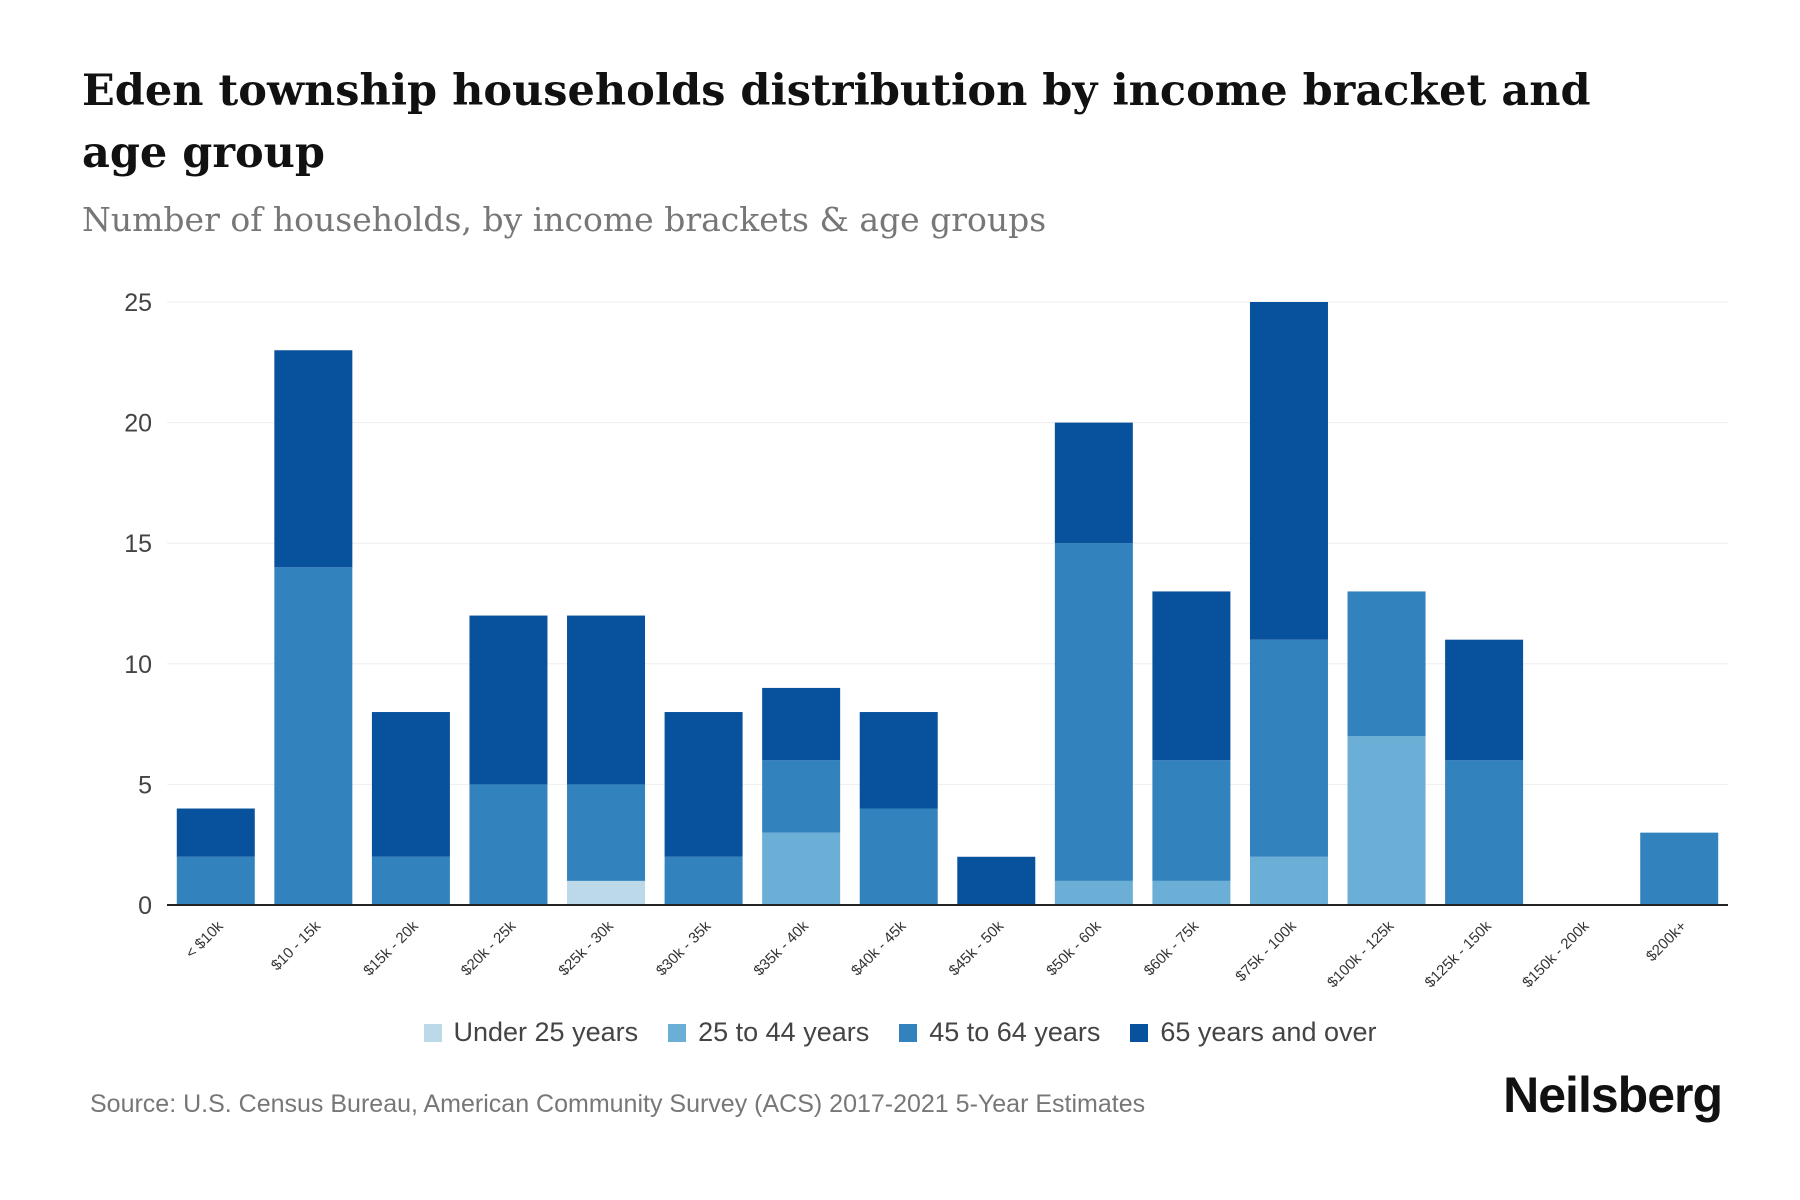  I want to click on legend-label: 25 to 44 years, so click(784, 1032).